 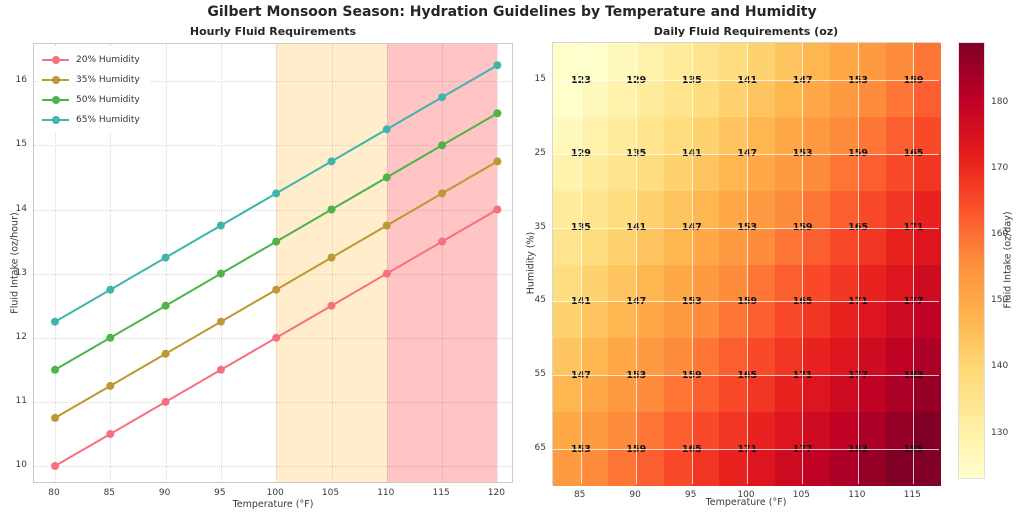 What do you see at coordinates (1000, 432) in the screenshot?
I see `colorbar-tick-label: 130` at bounding box center [1000, 432].